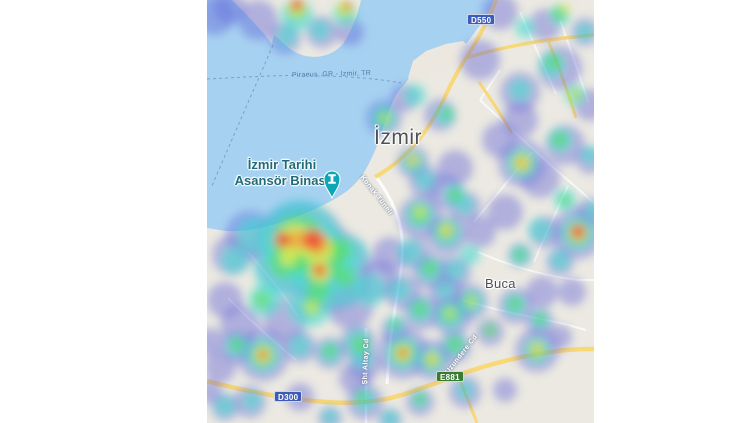 The width and height of the screenshot is (750, 423). What do you see at coordinates (450, 376) in the screenshot?
I see `road-shield-e881: E881` at bounding box center [450, 376].